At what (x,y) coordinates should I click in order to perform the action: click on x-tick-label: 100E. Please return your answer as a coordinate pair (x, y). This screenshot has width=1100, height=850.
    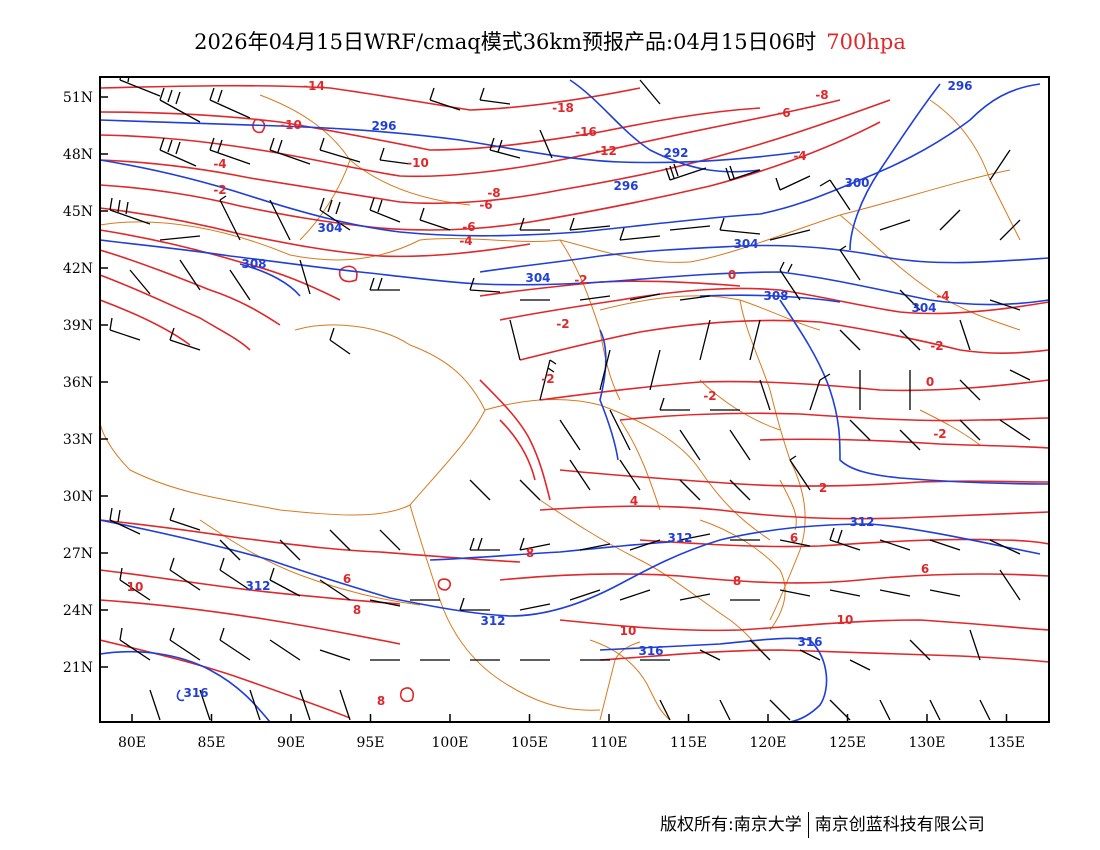
    Looking at the image, I should click on (450, 743).